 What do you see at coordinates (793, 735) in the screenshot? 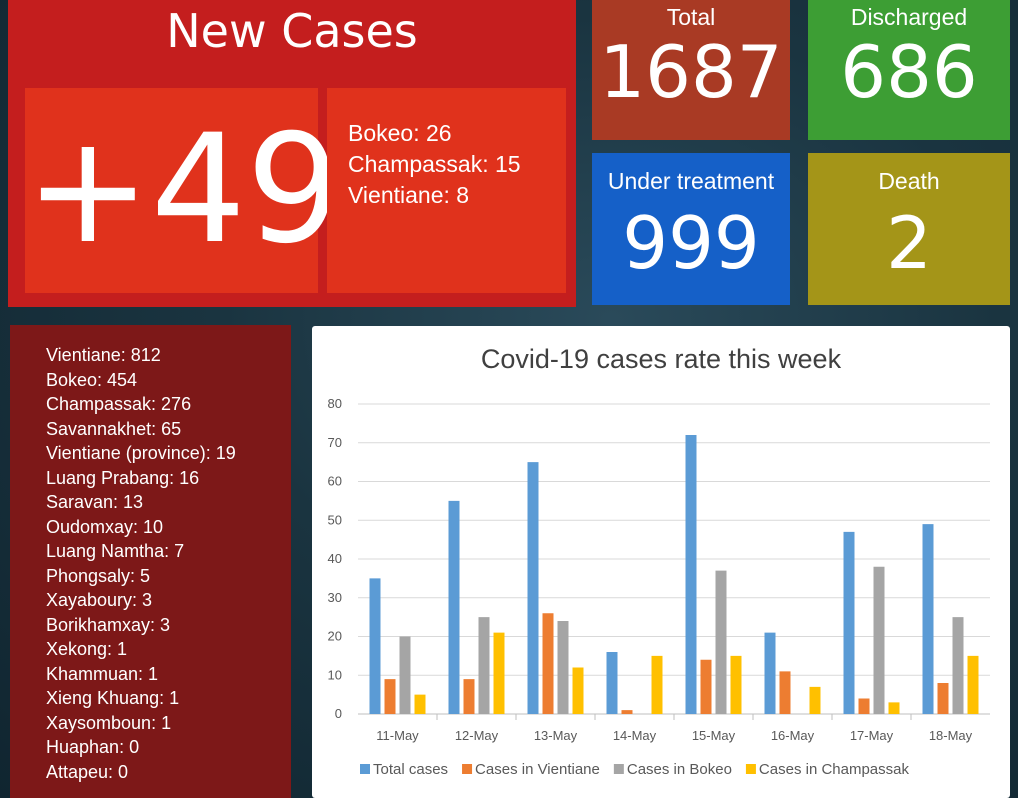
I see `x-tick-label: 16-May` at bounding box center [793, 735].